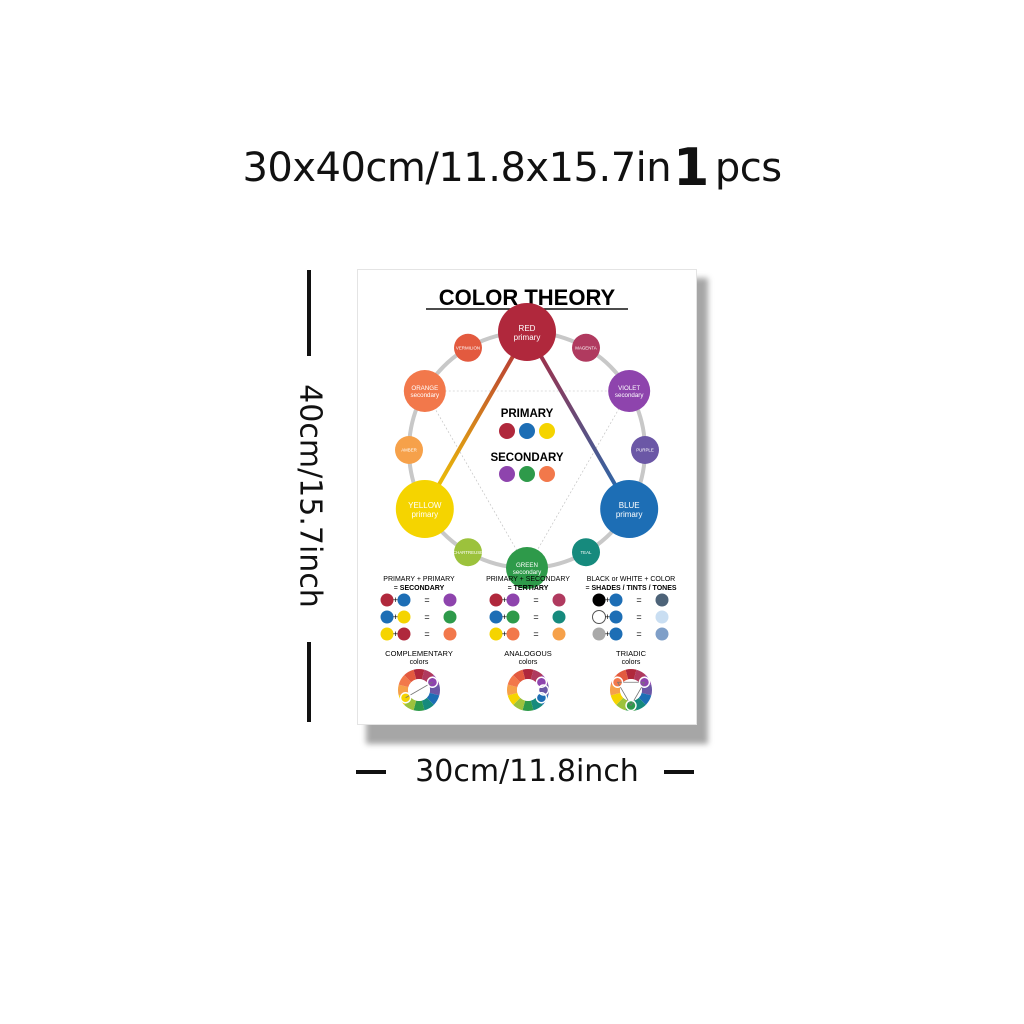 This screenshot has width=1024, height=1024. I want to click on primary-label: PRIMARY, so click(527, 414).